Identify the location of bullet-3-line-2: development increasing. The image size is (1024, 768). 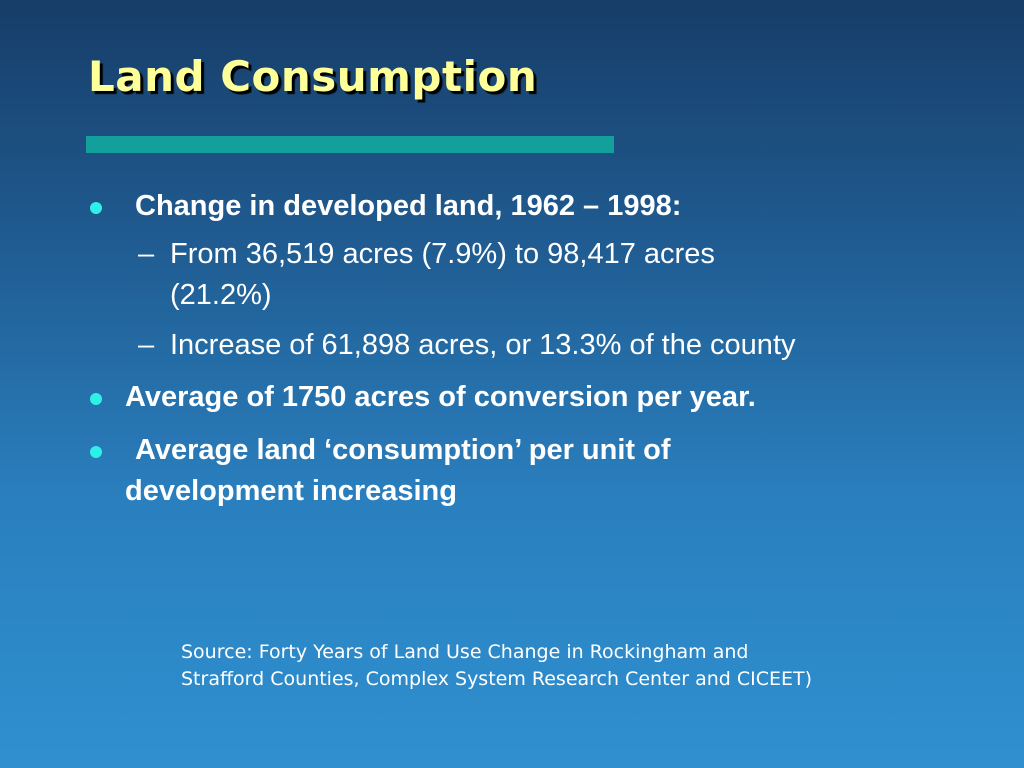
(291, 491).